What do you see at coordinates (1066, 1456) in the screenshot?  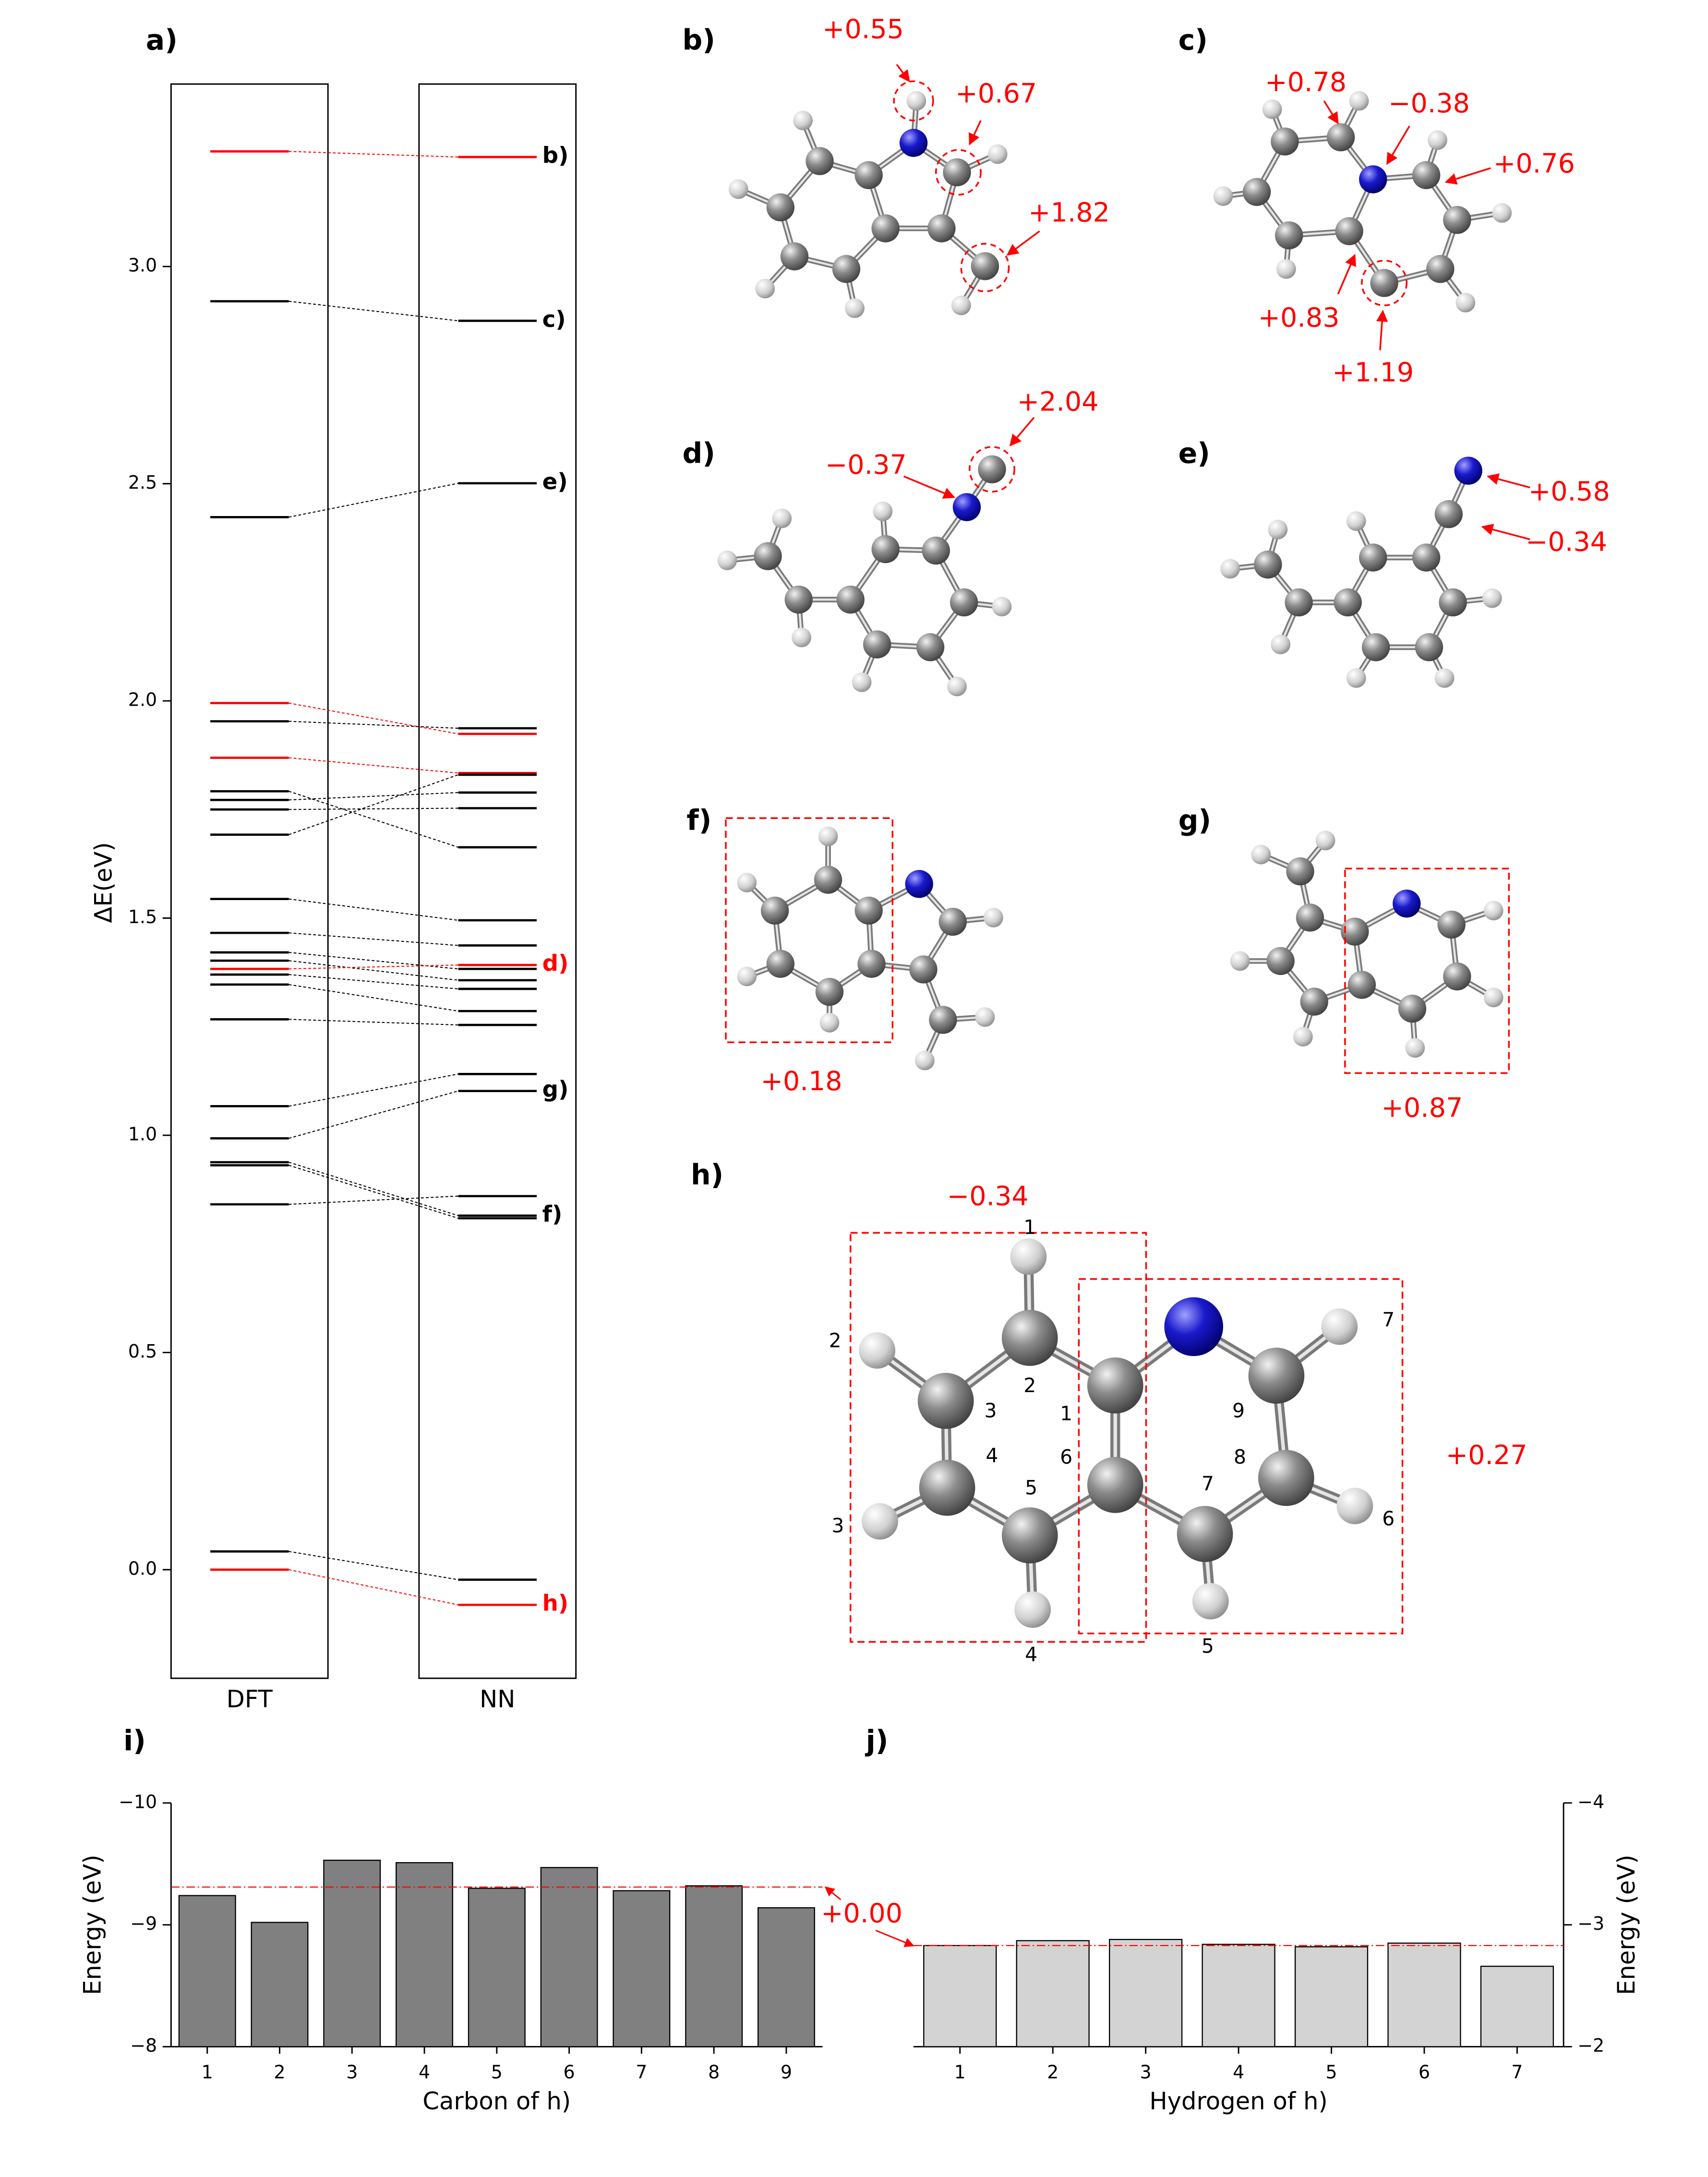 I see `carbon-number: 6` at bounding box center [1066, 1456].